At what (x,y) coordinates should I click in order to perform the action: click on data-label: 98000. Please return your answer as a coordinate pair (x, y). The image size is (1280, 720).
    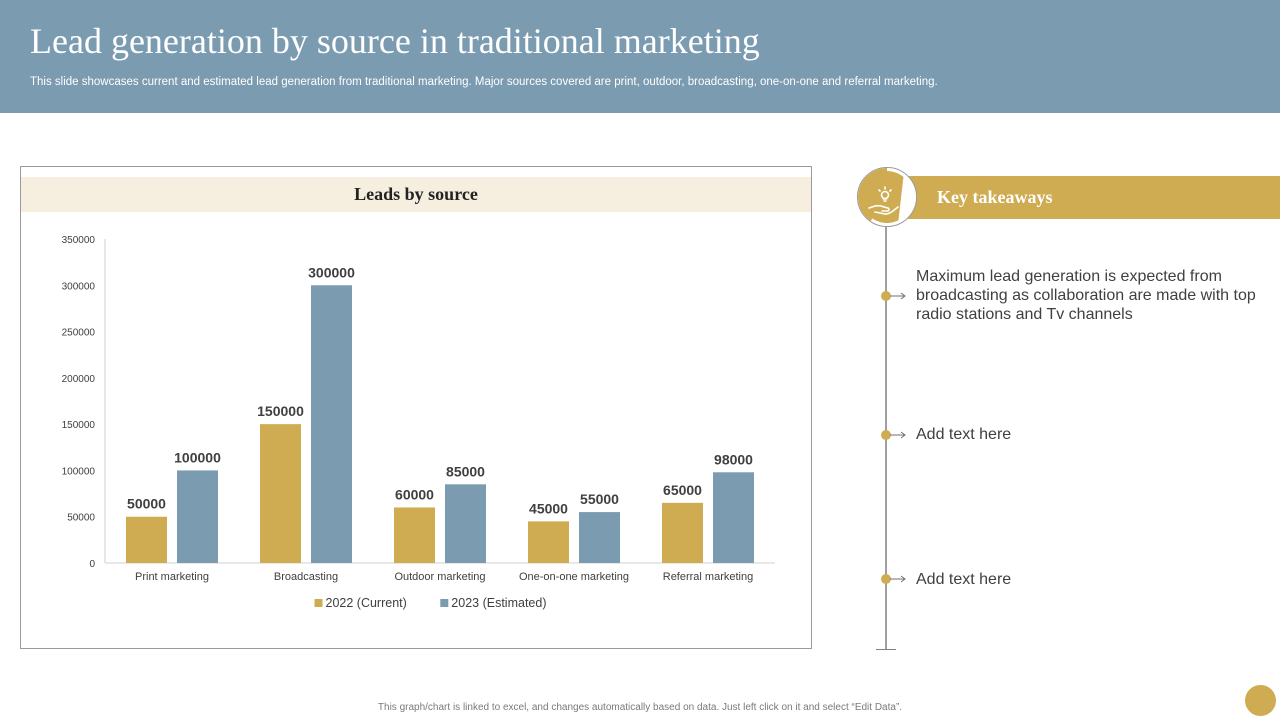
    Looking at the image, I should click on (733, 459).